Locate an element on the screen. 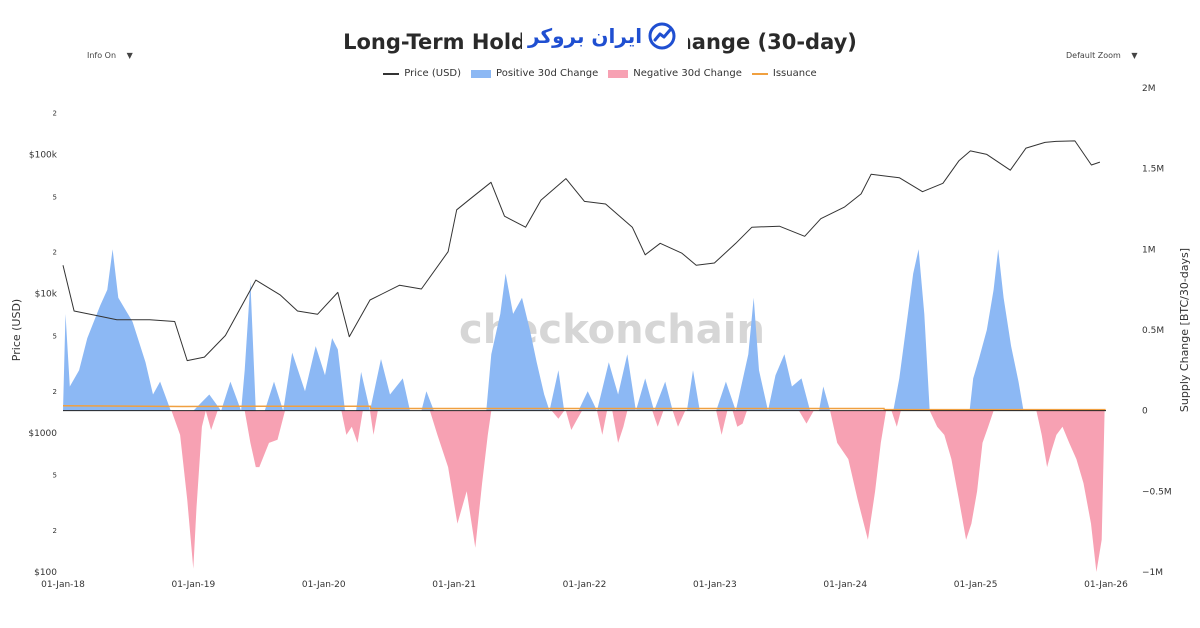  y-right-tick-label: 1M is located at coordinates (1149, 250).